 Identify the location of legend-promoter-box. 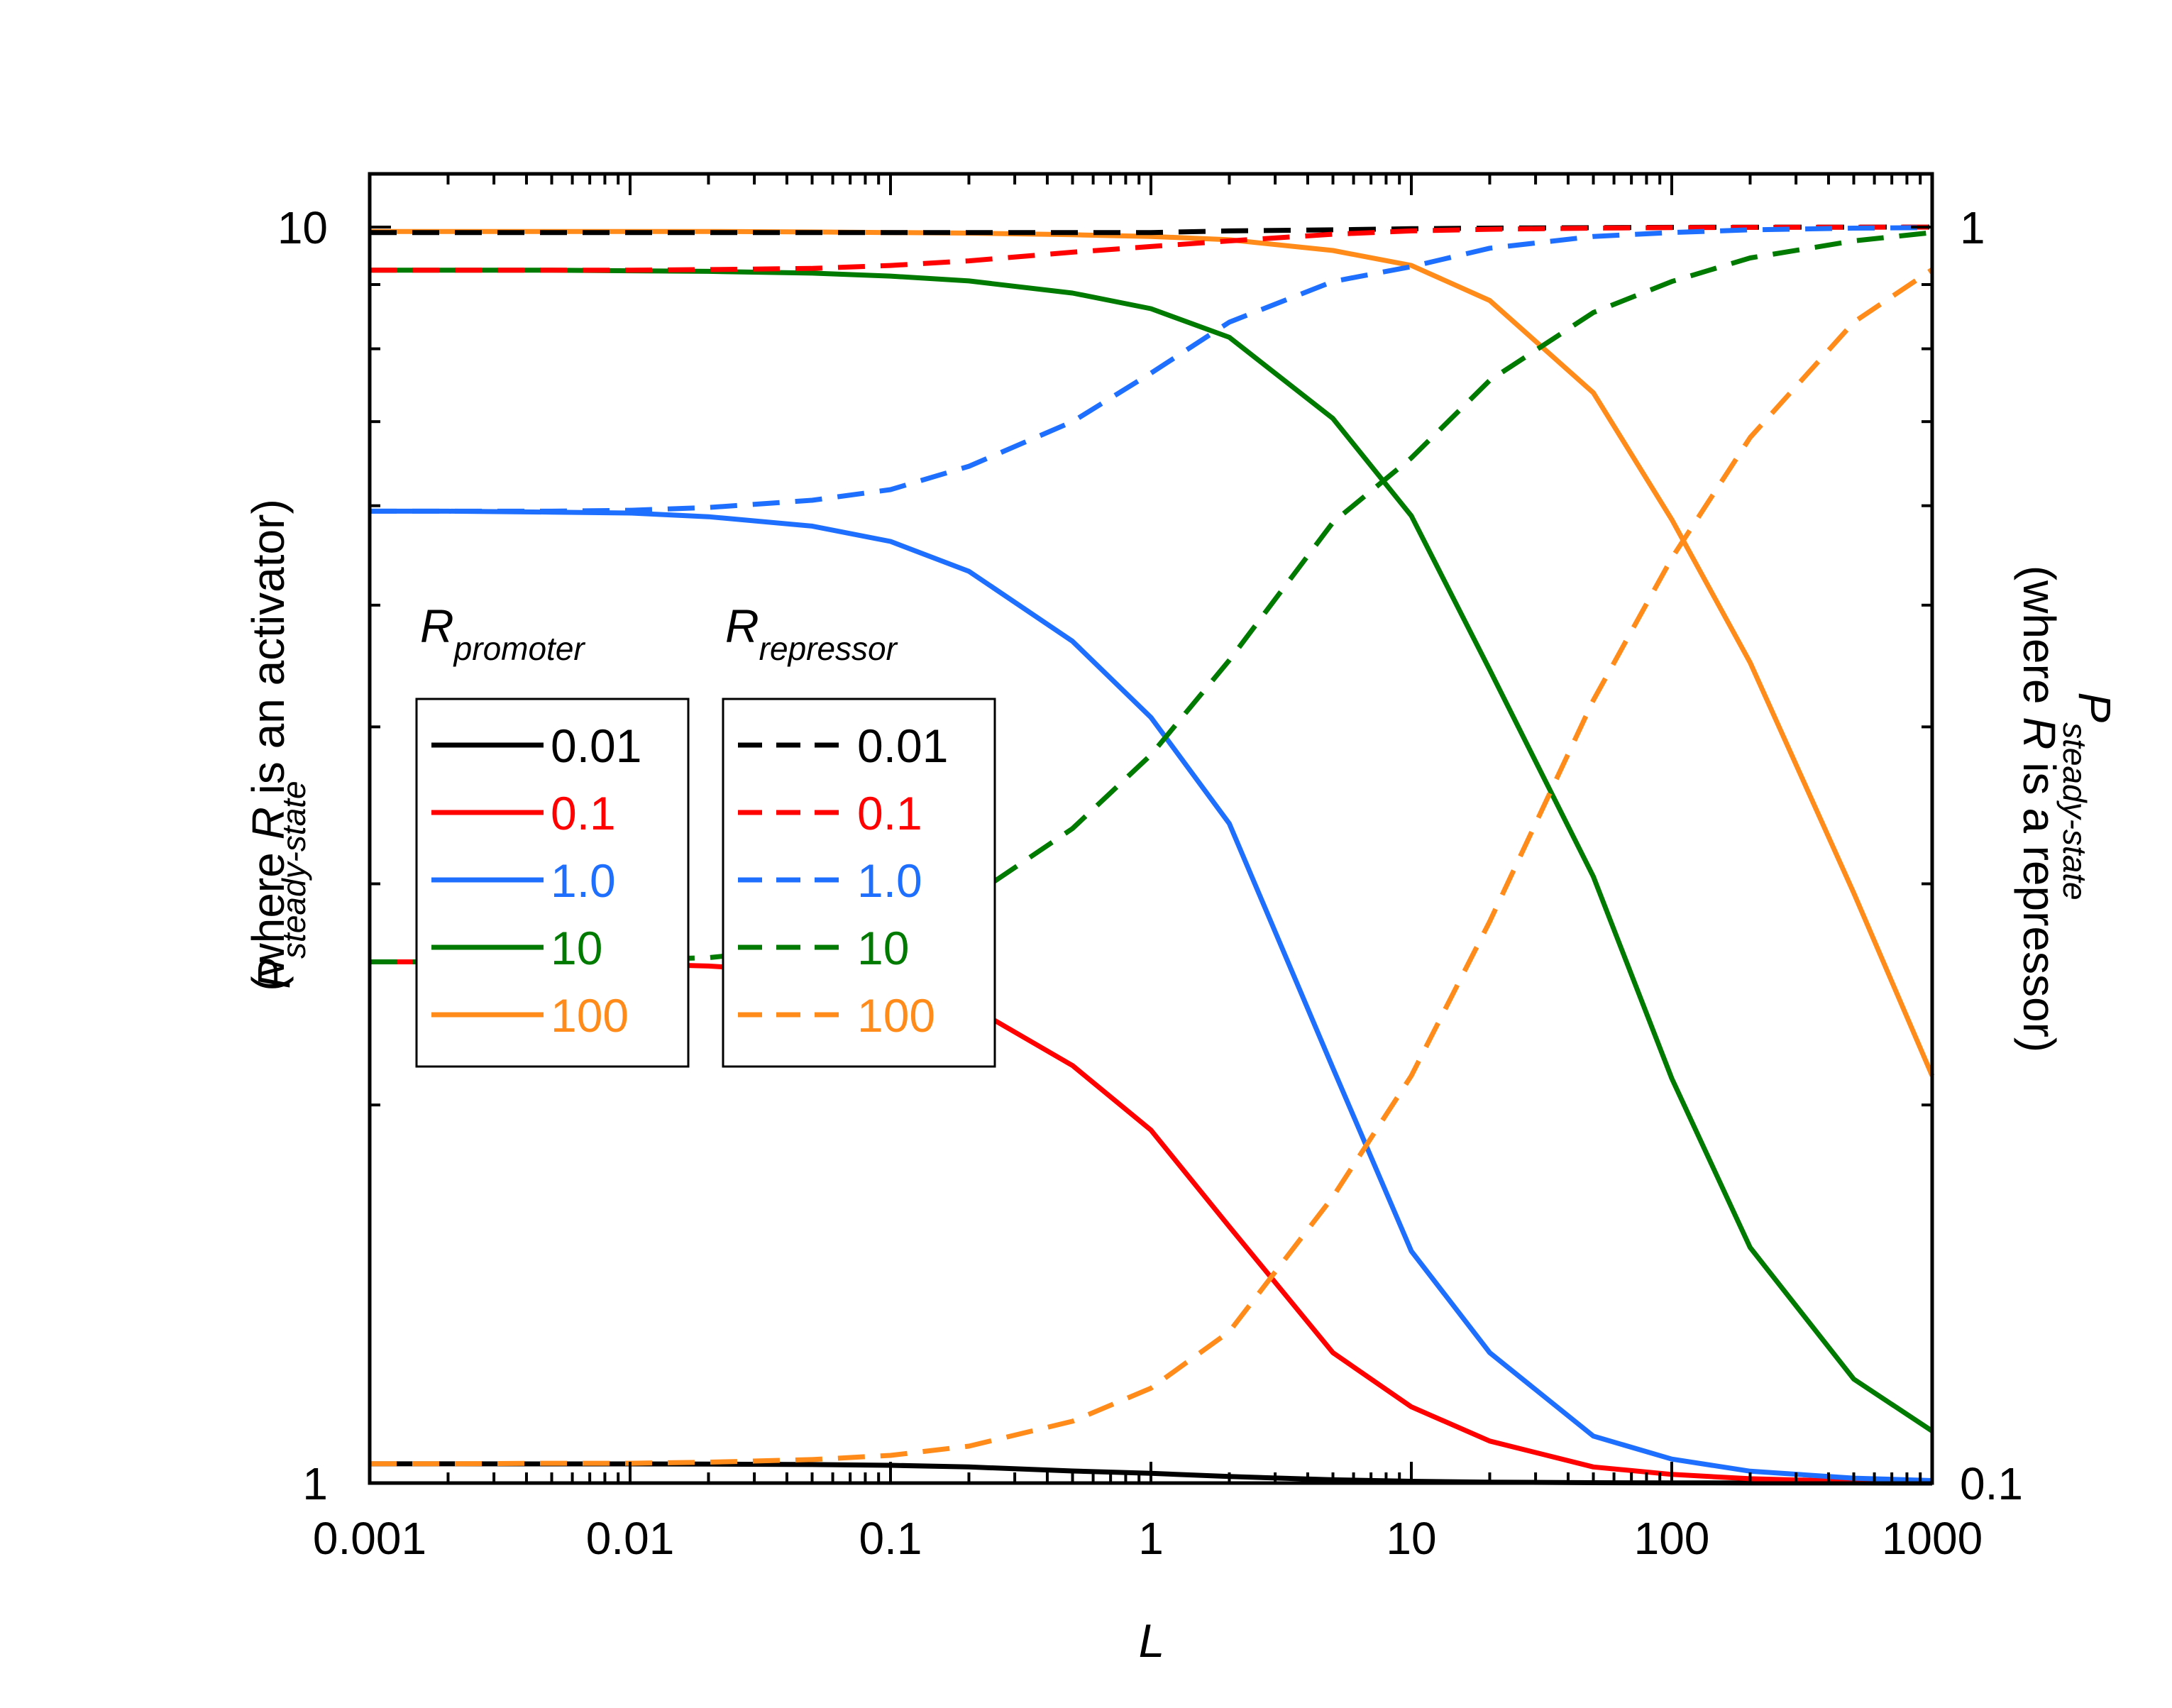
(552, 883).